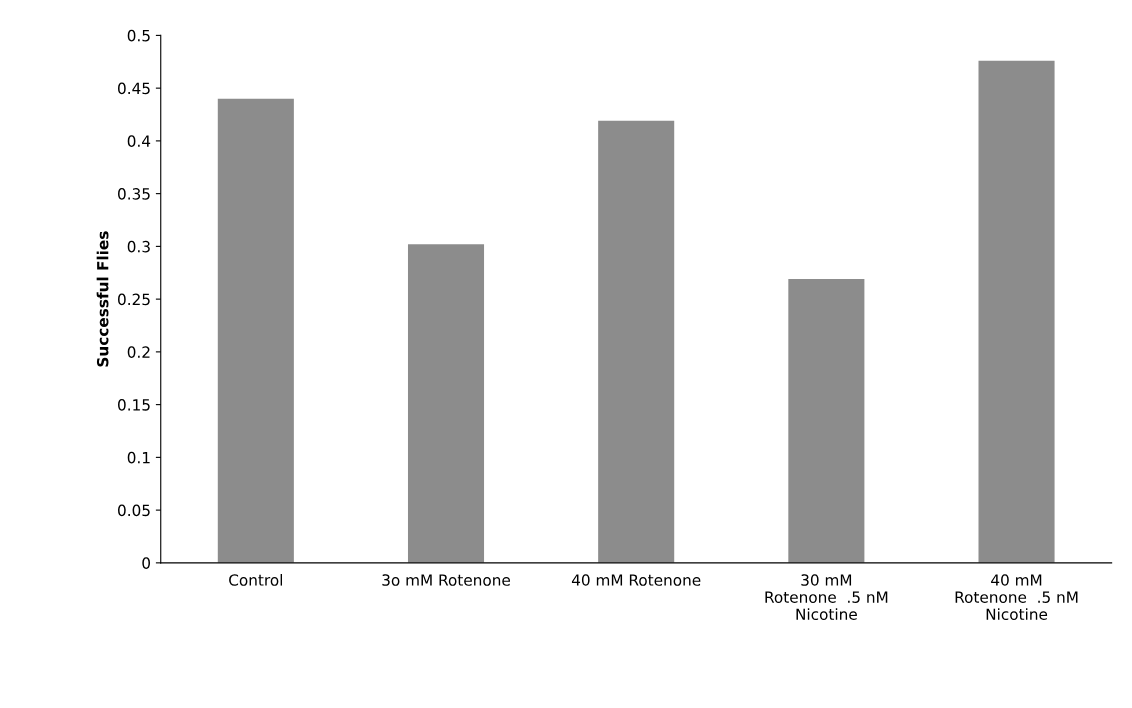 The width and height of the screenshot is (1132, 708). I want to click on y-tick-label: 0.25, so click(134, 299).